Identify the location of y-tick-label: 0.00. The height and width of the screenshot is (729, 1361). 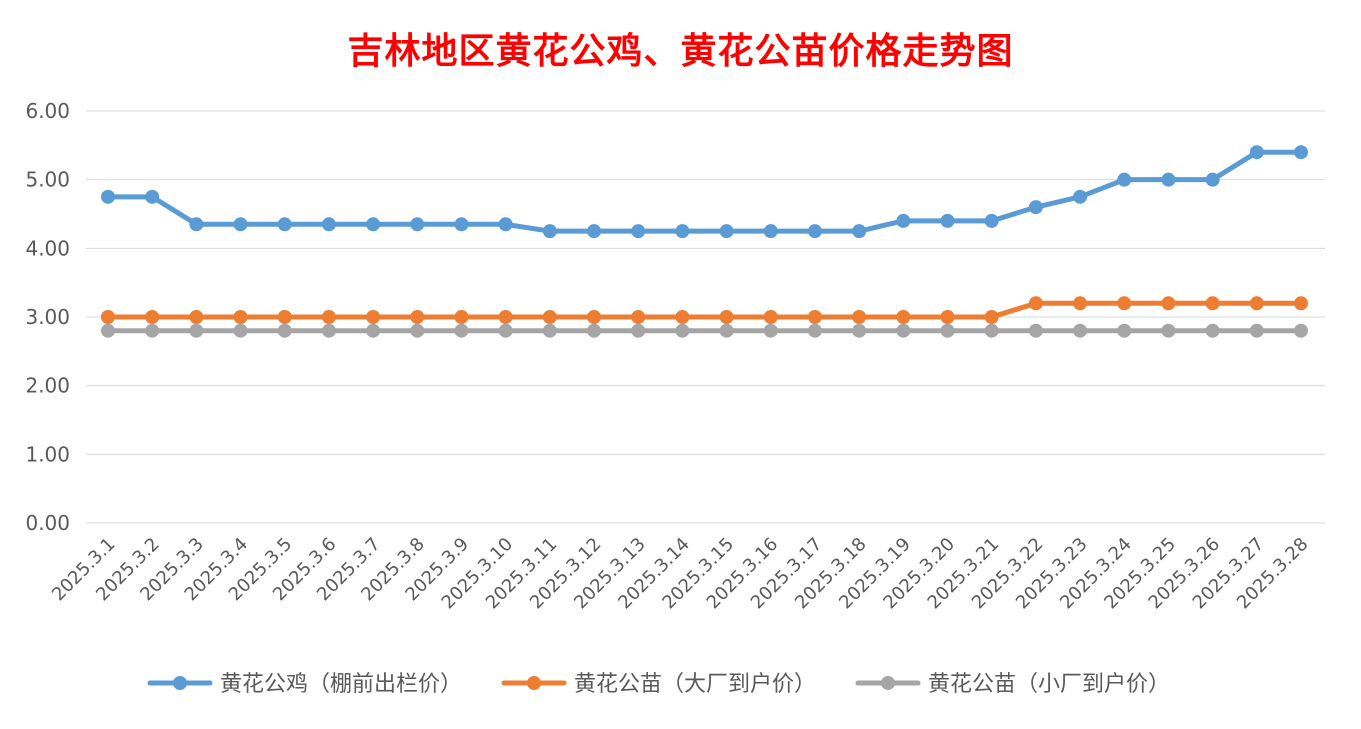
(47, 523).